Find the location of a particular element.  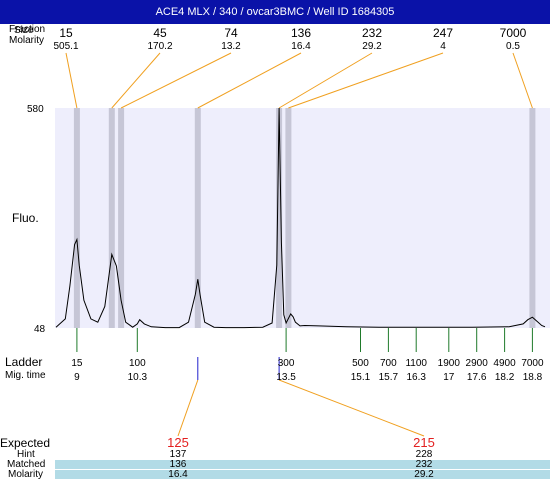

table-expected-value: 215 is located at coordinates (424, 442).